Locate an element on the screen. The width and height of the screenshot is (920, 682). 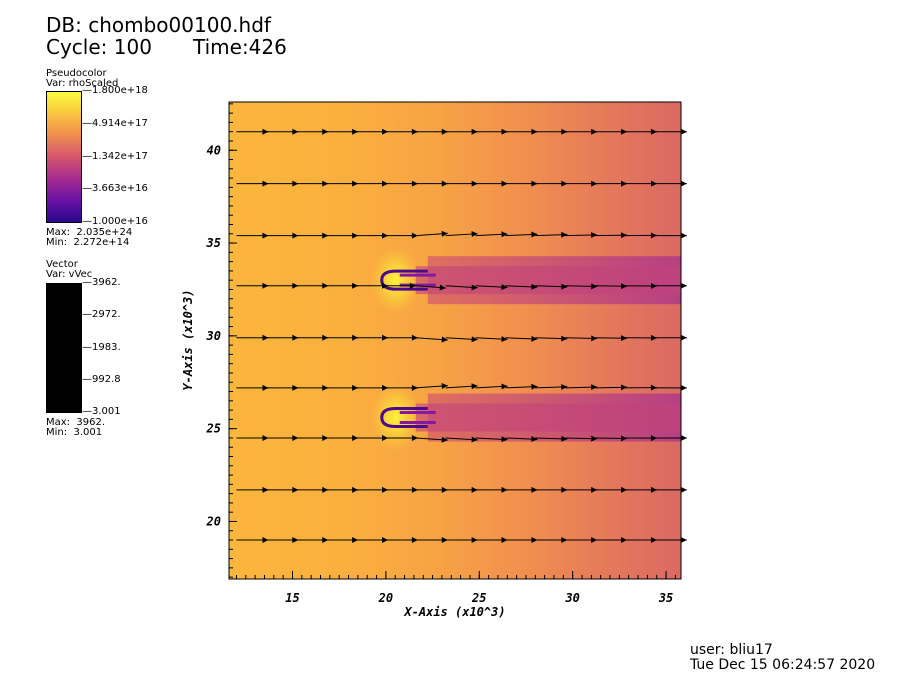
pseudocolor-var-label: Var: rhoScaled is located at coordinates (82, 83).